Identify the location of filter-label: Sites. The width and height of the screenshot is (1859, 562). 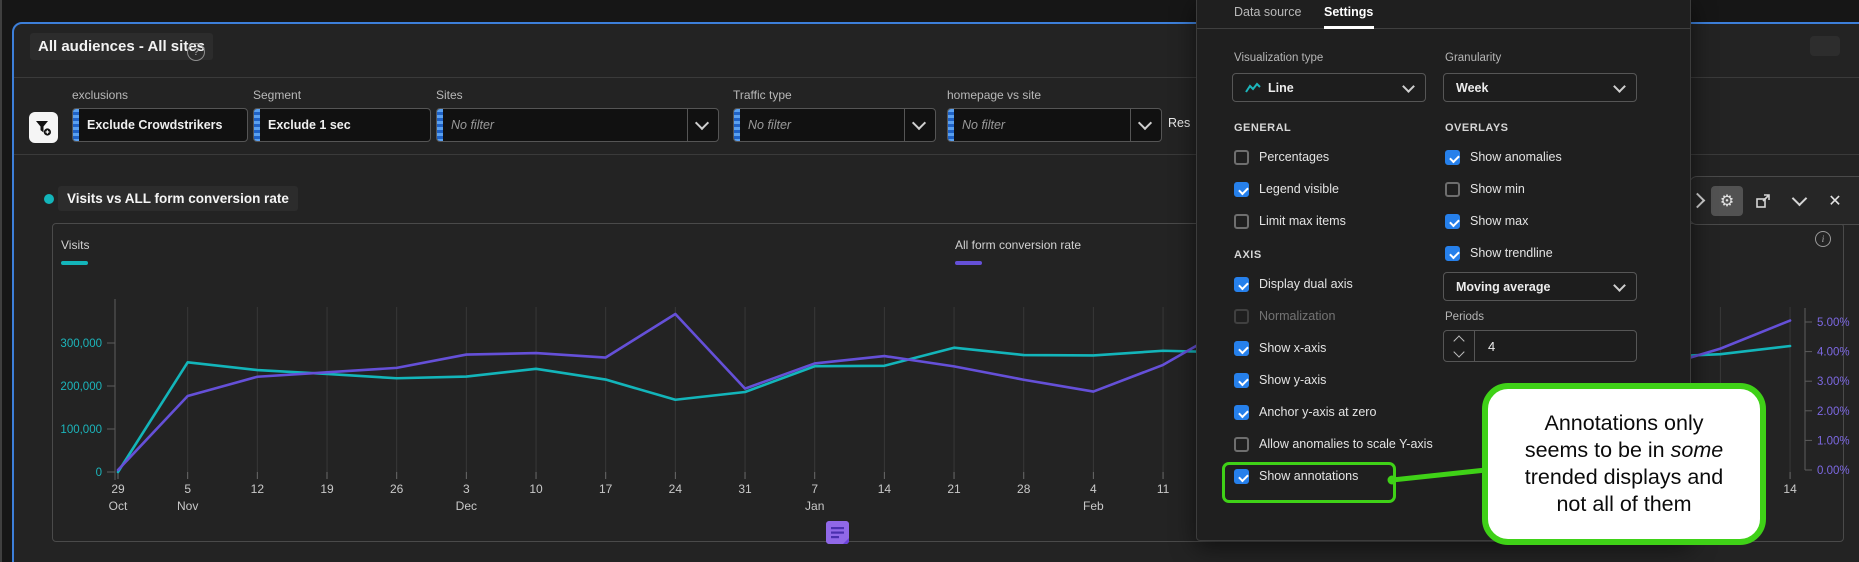
(449, 95).